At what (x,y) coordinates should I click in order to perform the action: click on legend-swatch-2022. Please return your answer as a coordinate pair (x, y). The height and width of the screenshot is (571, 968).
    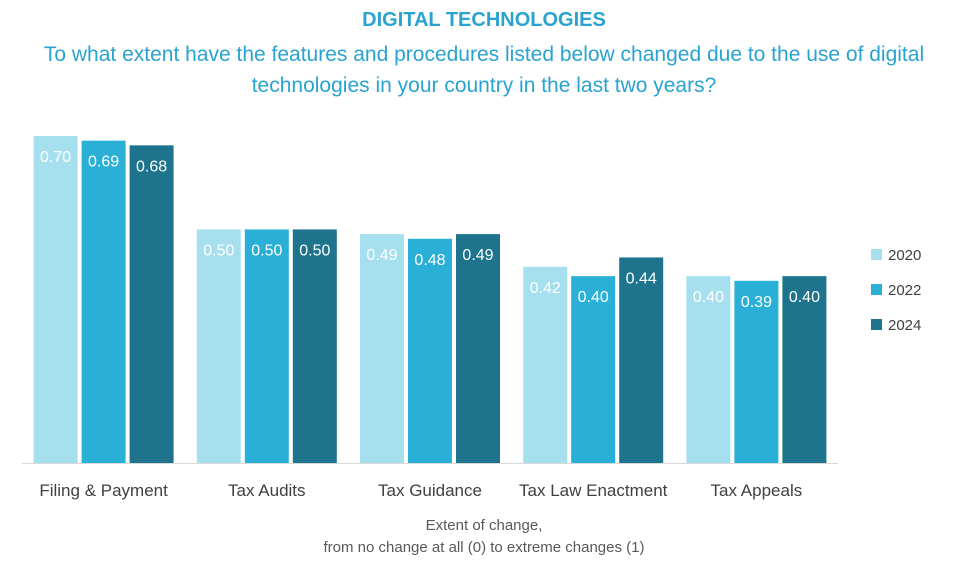
    Looking at the image, I should click on (876, 289).